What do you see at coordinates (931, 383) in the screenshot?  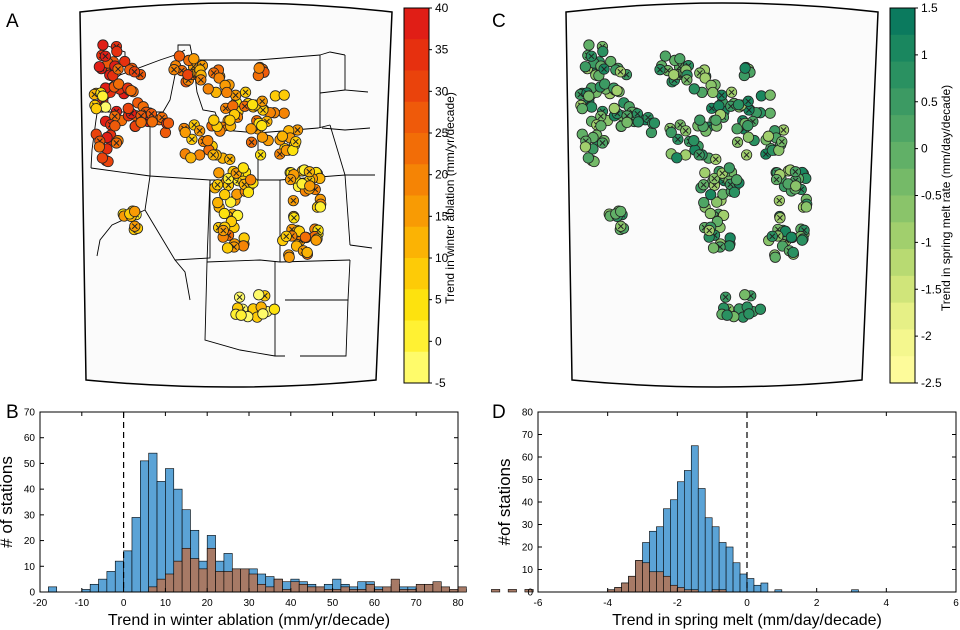 I see `colorbar-c-tick-label: -2.5` at bounding box center [931, 383].